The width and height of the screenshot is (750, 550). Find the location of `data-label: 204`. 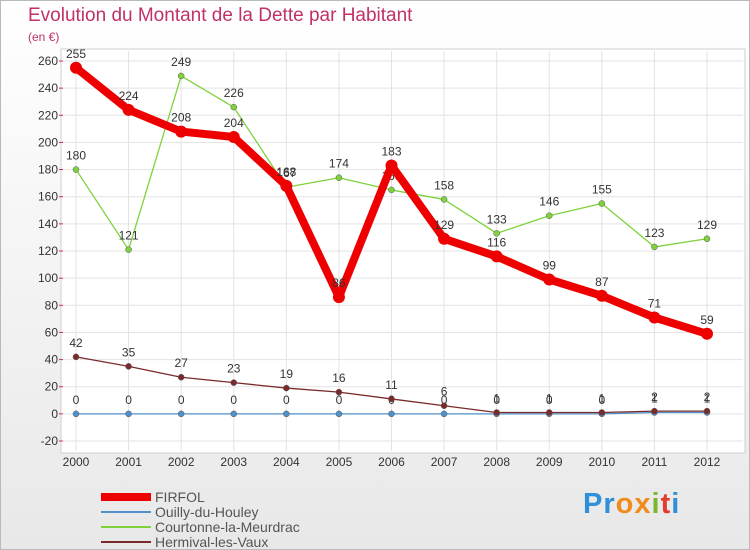

data-label: 204 is located at coordinates (234, 123).